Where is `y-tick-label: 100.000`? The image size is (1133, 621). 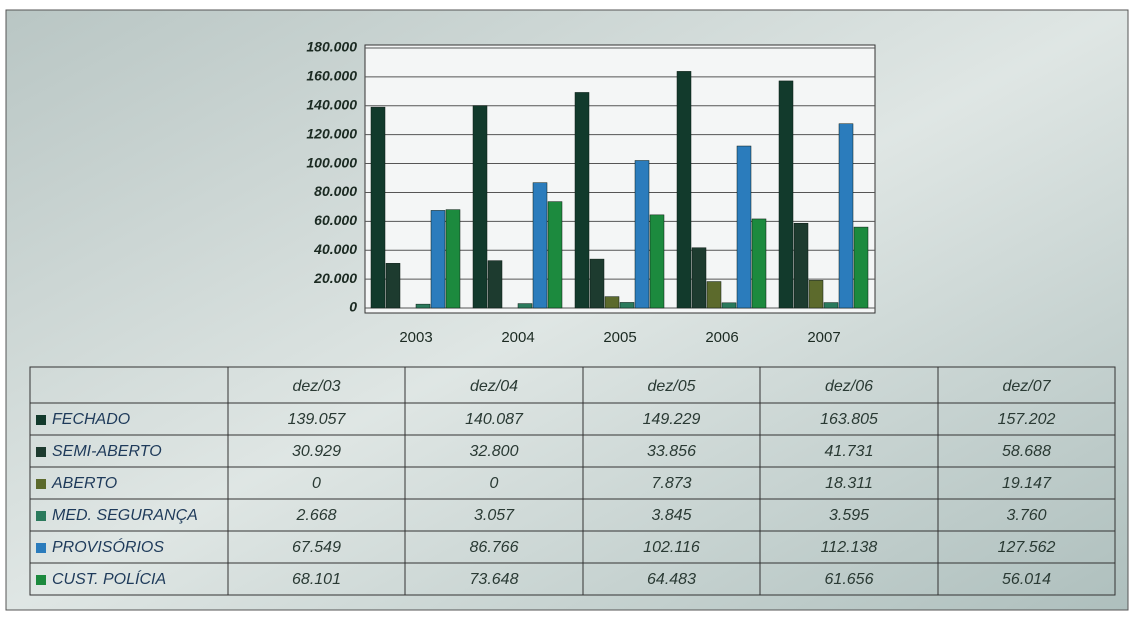 y-tick-label: 100.000 is located at coordinates (331, 162).